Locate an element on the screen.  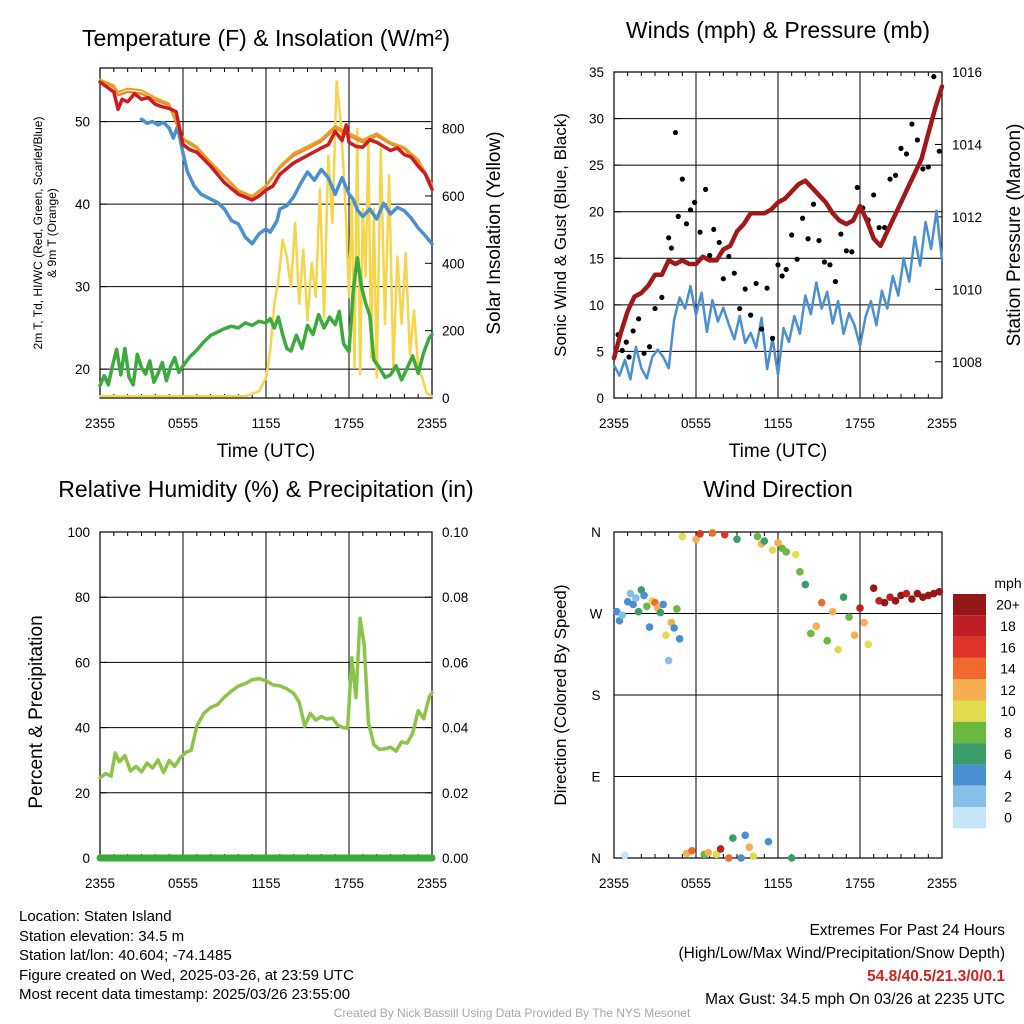
series-pressure is located at coordinates (778, 222).